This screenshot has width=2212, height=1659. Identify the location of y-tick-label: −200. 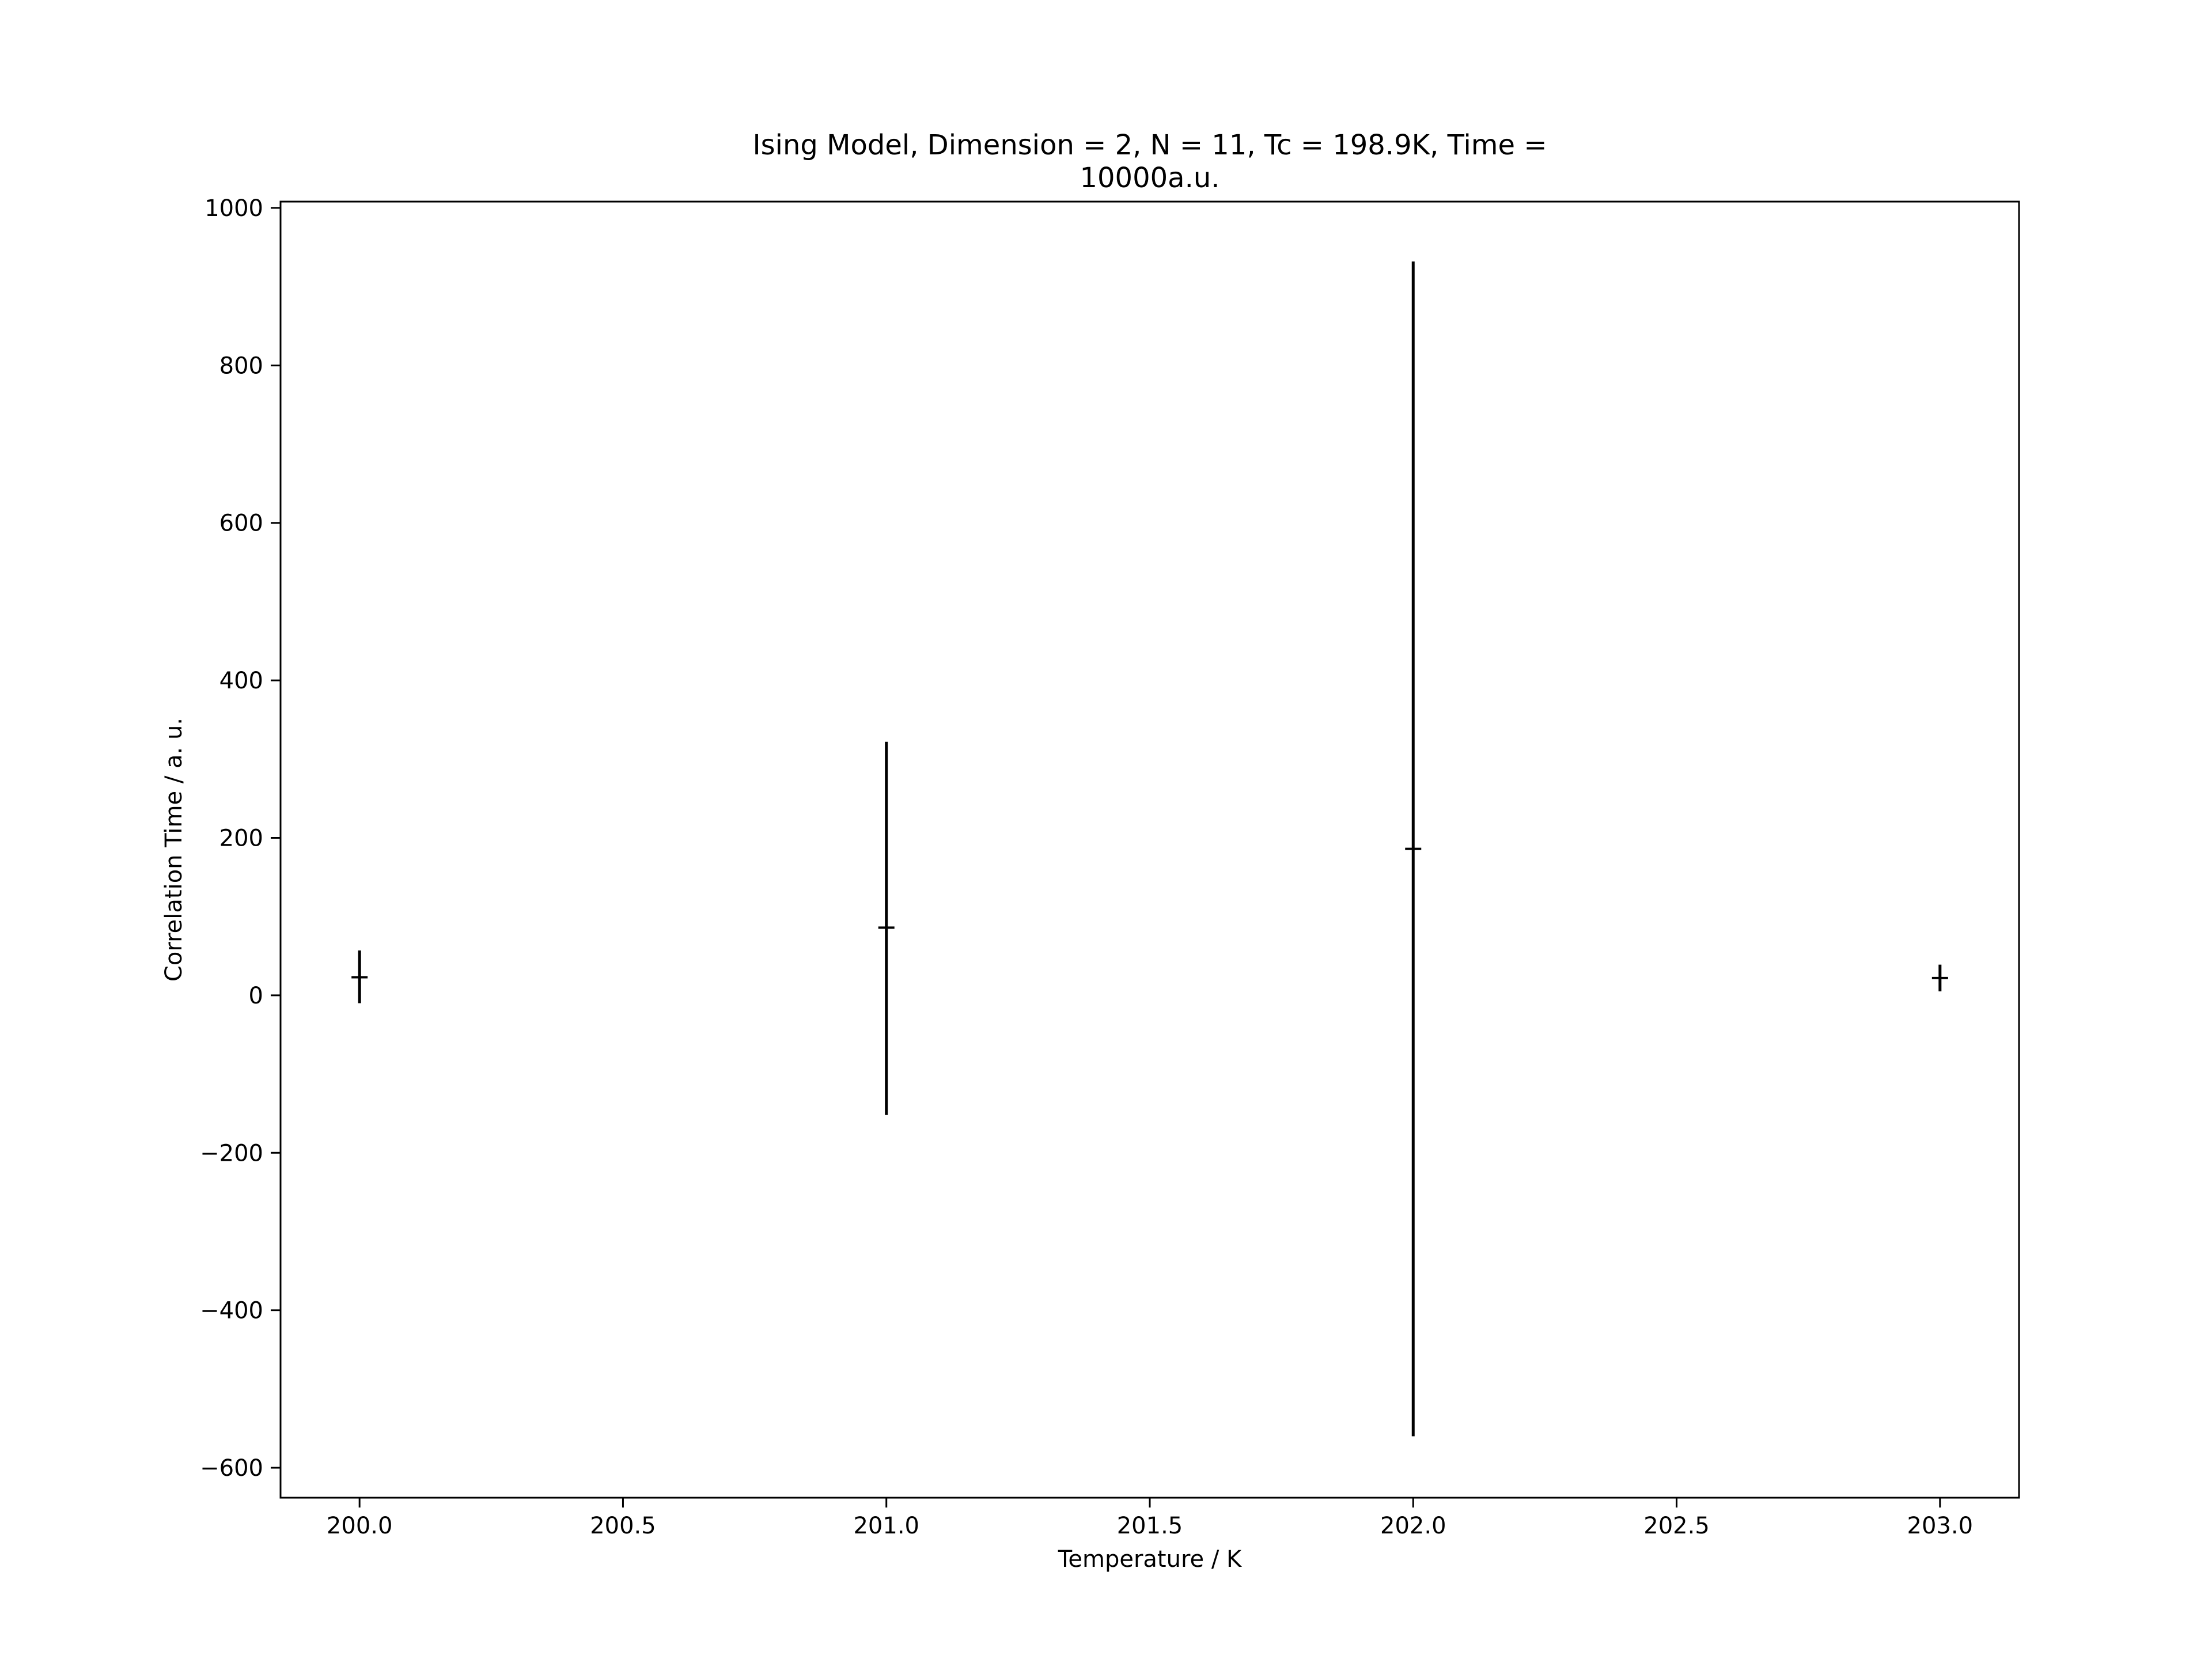
(231, 1153).